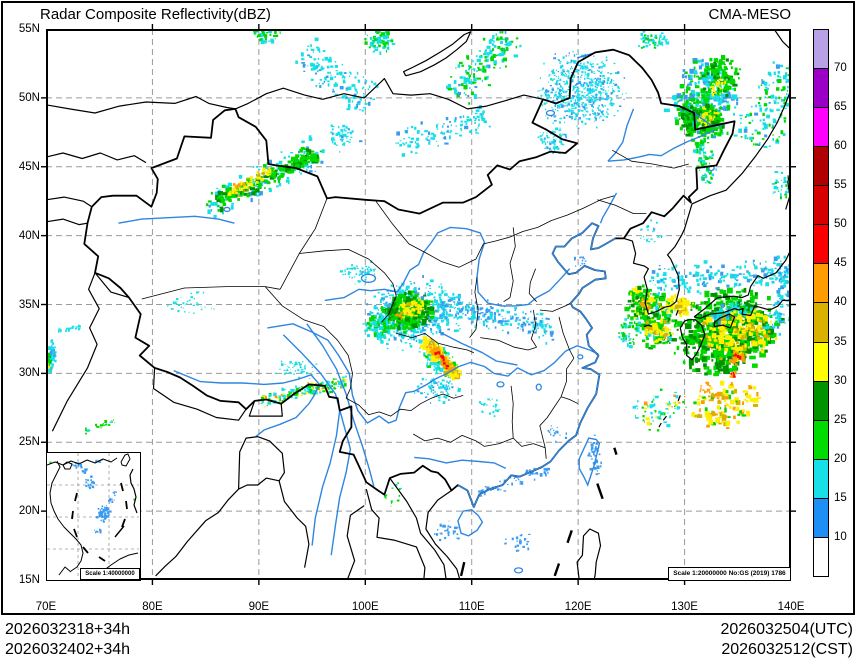  What do you see at coordinates (29, 511) in the screenshot?
I see `lat-tick-label: 20N` at bounding box center [29, 511].